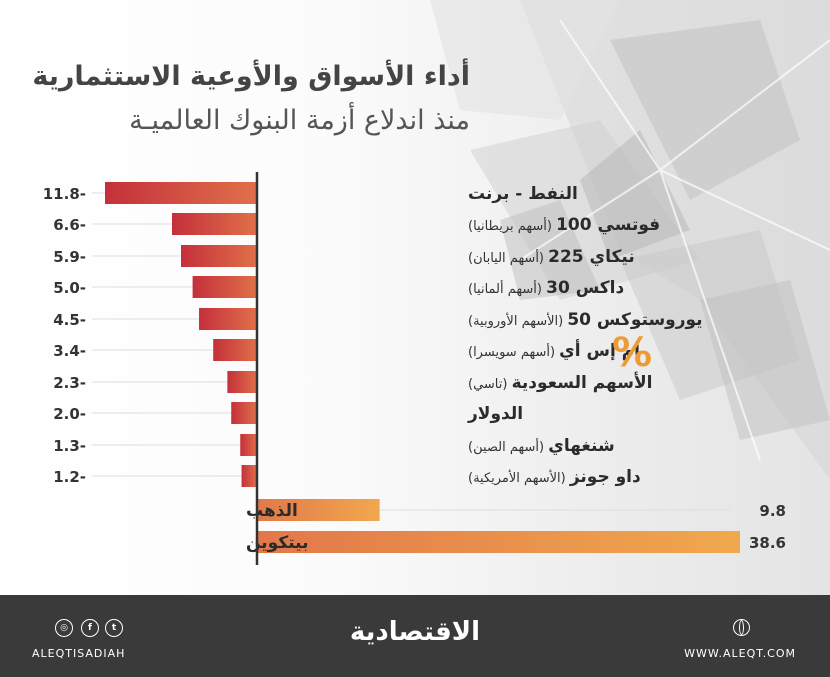  I want to click on brand-logo: الاقتصادية, so click(415, 632).